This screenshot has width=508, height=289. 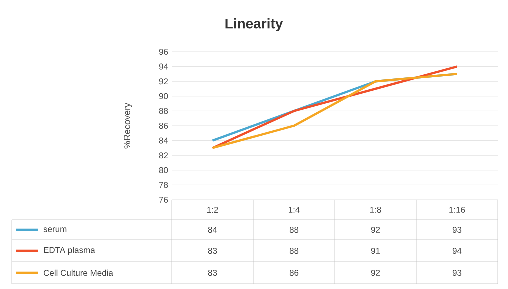 What do you see at coordinates (213, 230) in the screenshot?
I see `data-label: 84` at bounding box center [213, 230].